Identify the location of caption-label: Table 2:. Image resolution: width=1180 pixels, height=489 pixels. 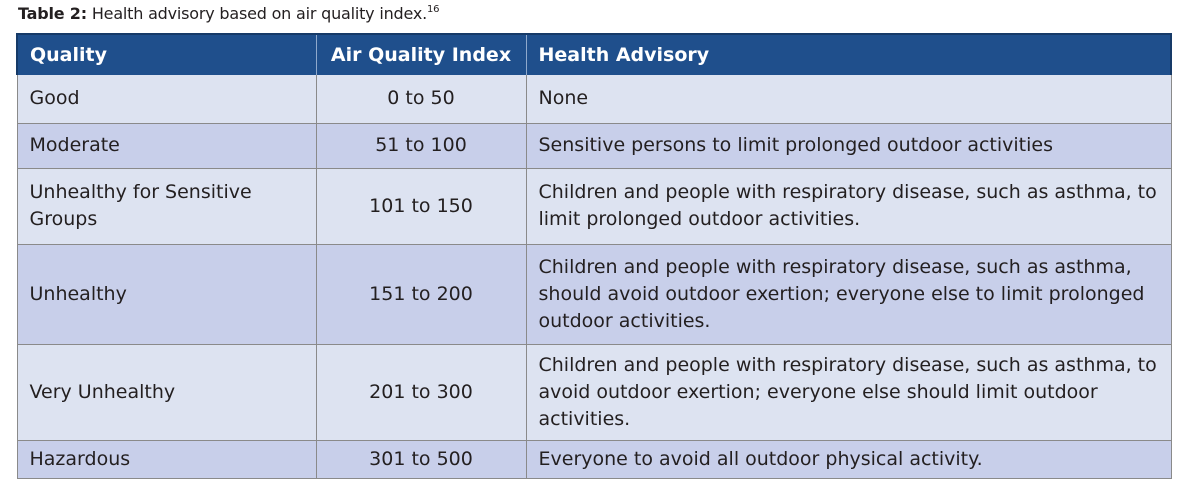
(52, 13).